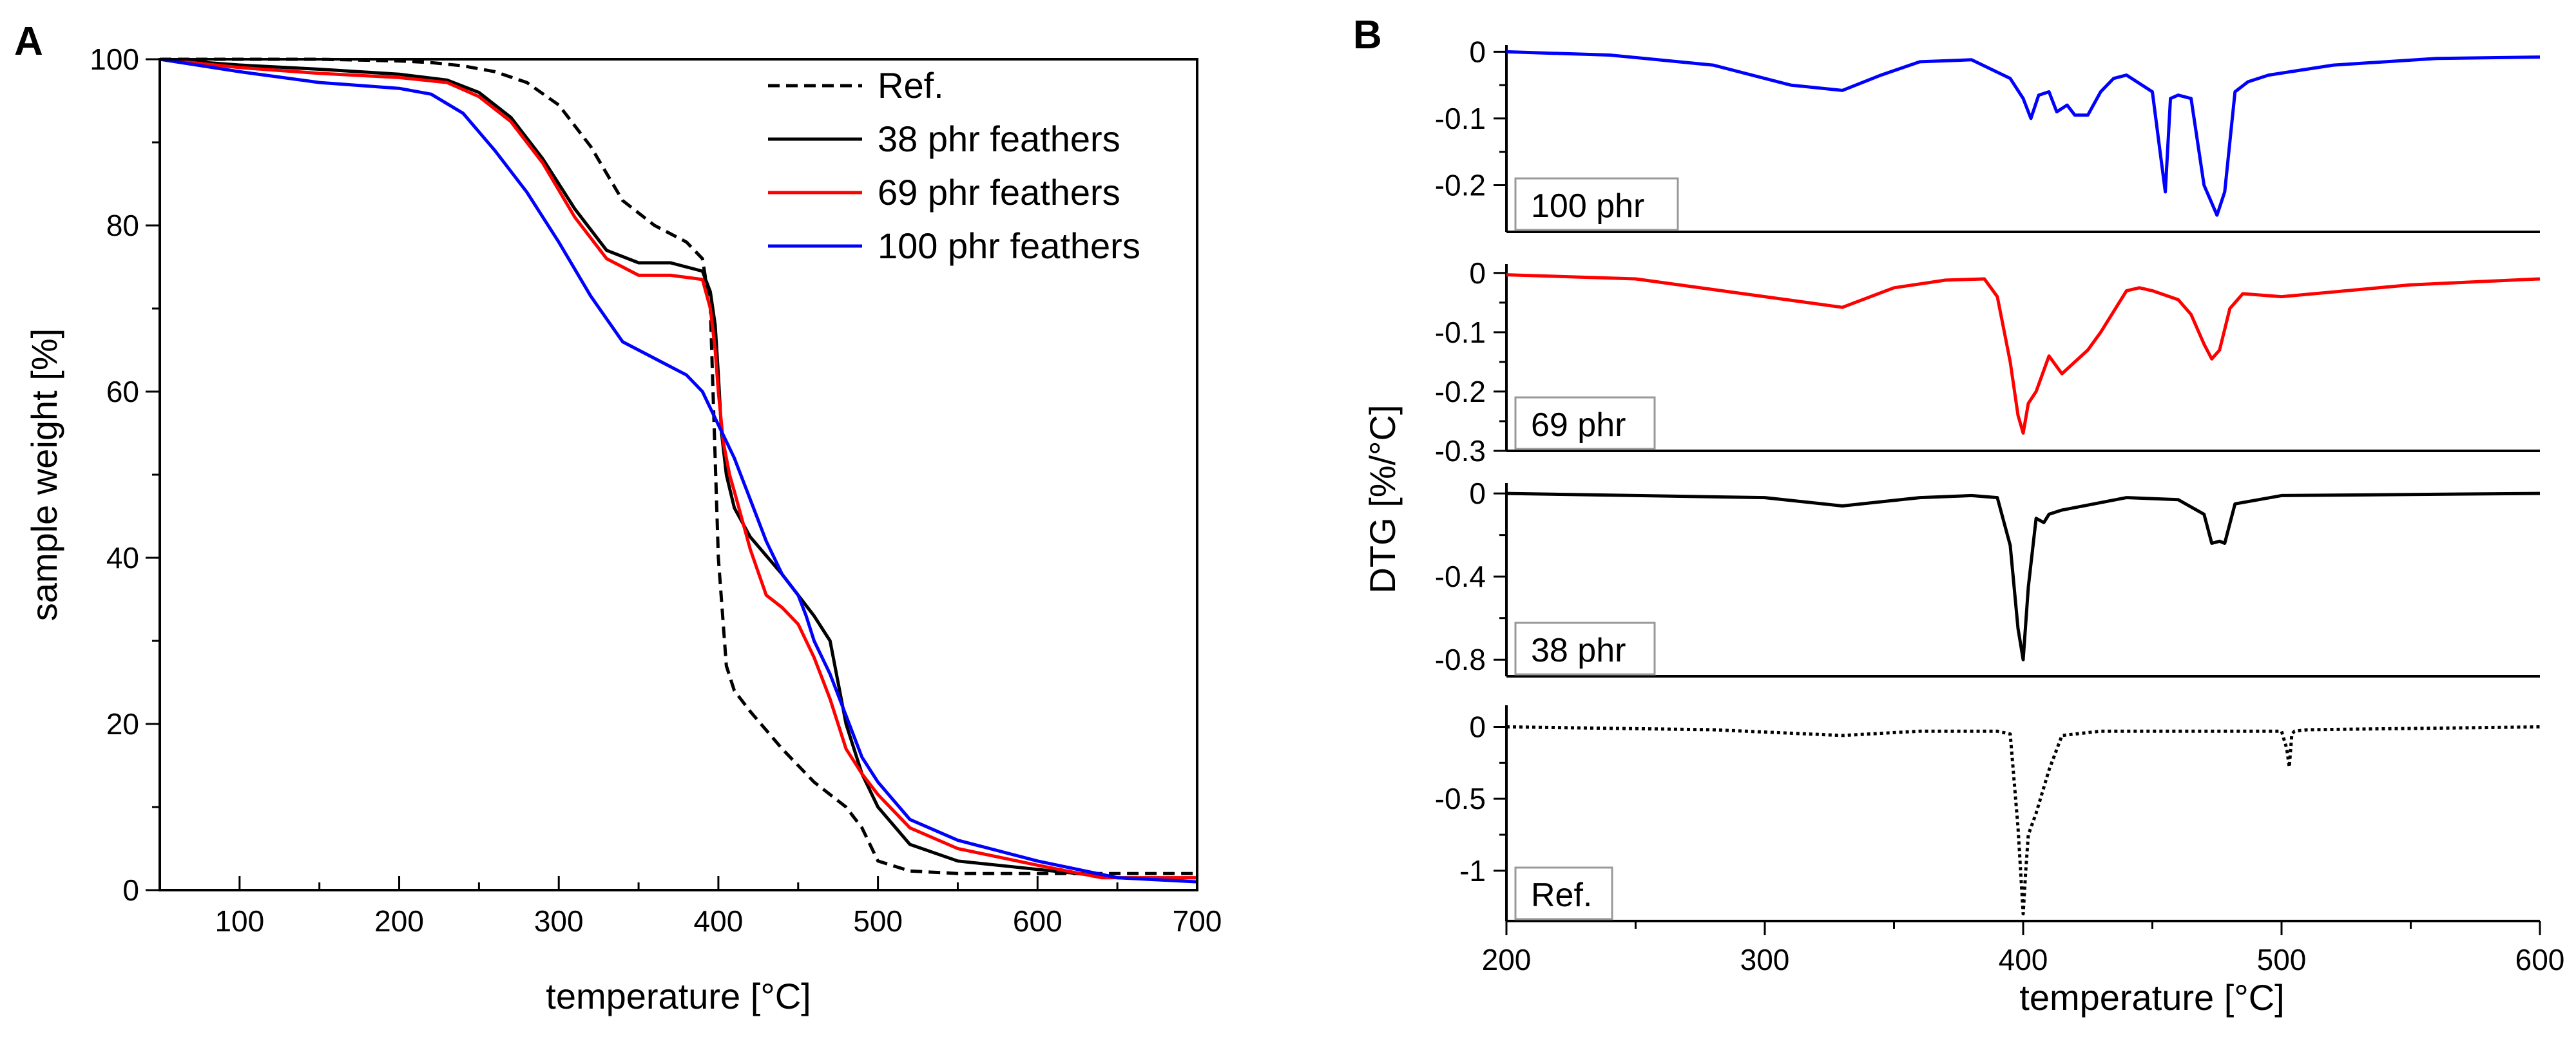  Describe the element at coordinates (1197, 921) in the screenshot. I see `x-tick-label: 700` at that location.